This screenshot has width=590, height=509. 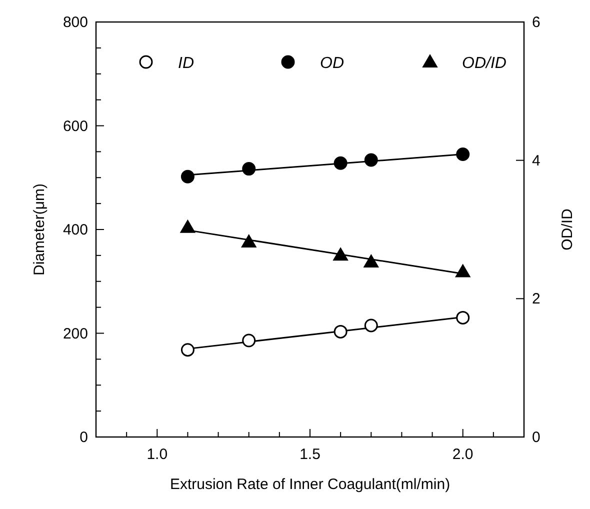 I want to click on y2-tick-label: 2, so click(x=536, y=299).